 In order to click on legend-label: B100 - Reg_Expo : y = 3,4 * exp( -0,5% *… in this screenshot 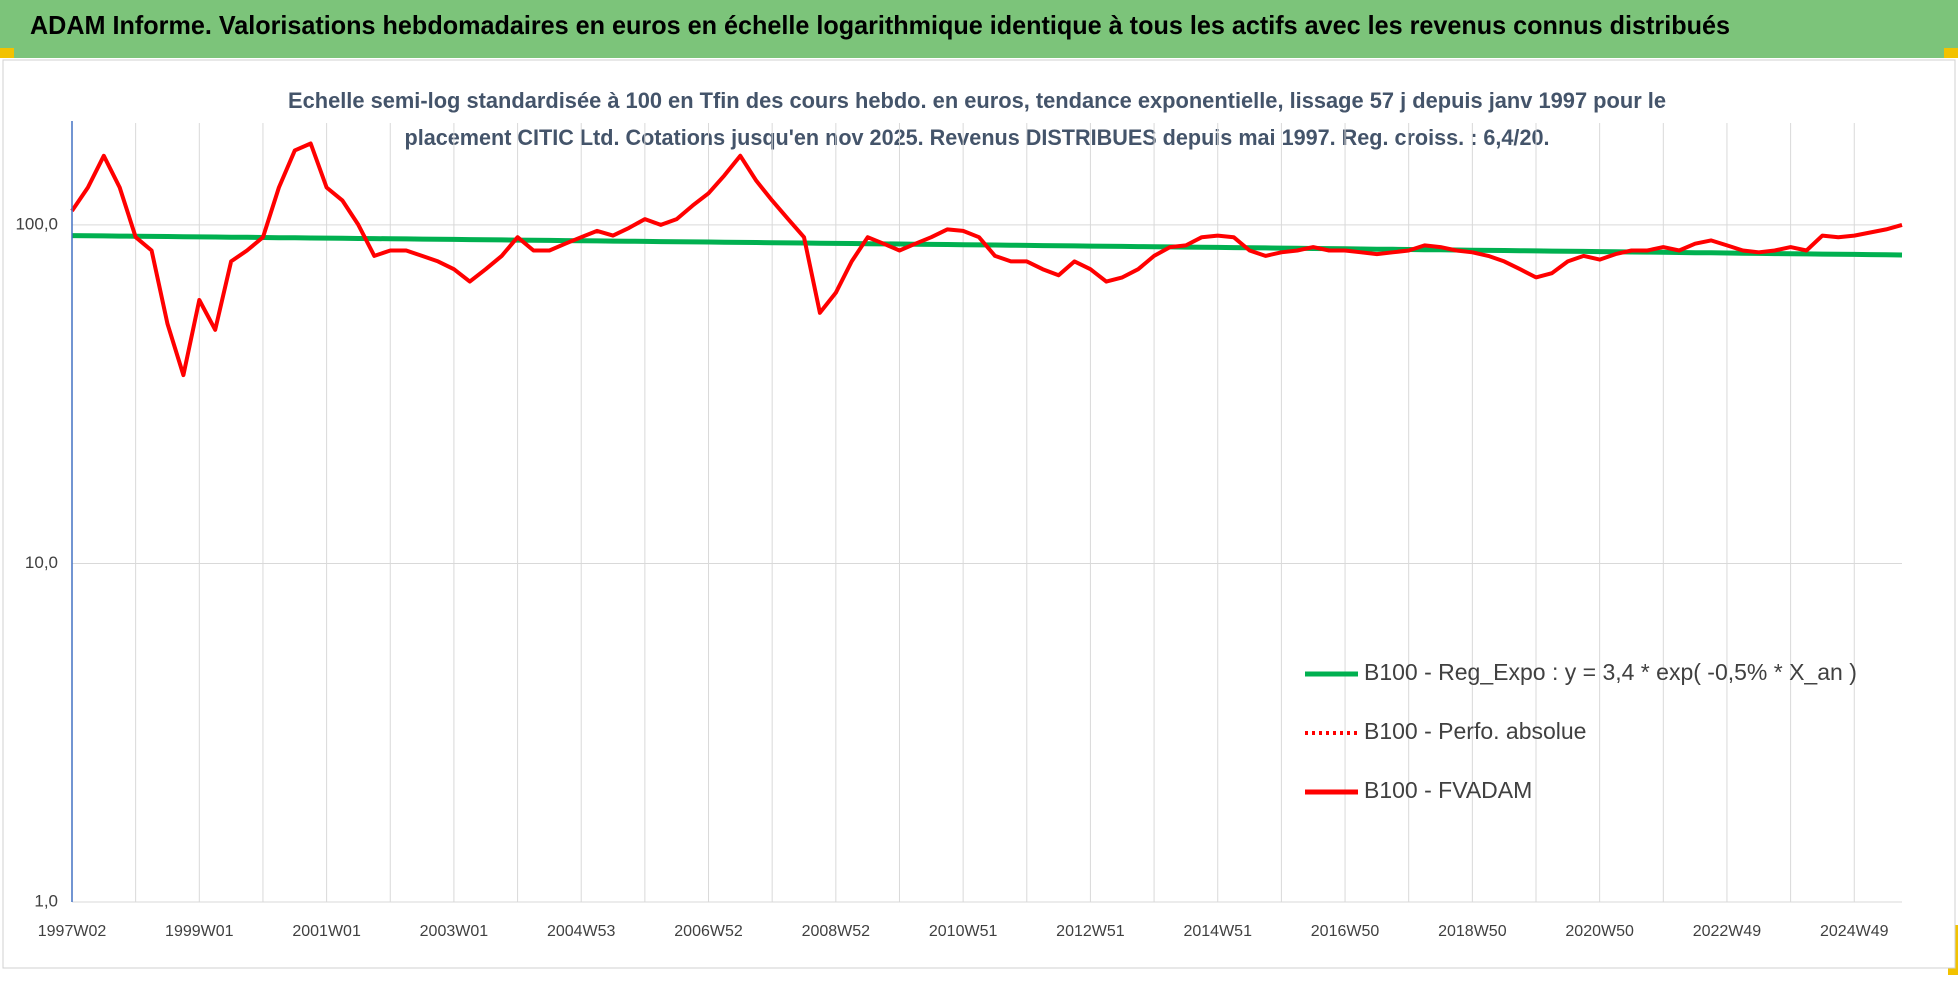, I will do `click(1610, 672)`.